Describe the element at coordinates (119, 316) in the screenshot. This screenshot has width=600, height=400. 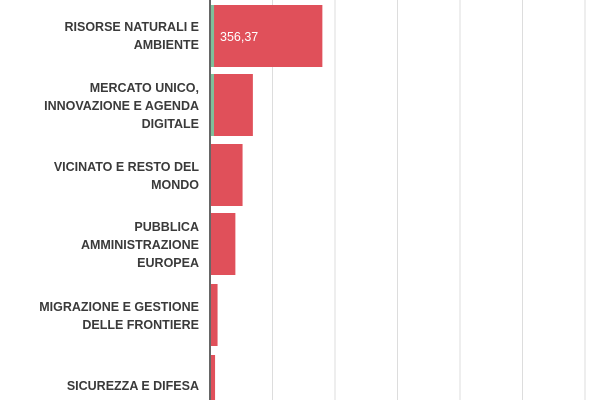
I see `category-label: MIGRAZIONE E GESTIONE DELLE FRONTIERE` at that location.